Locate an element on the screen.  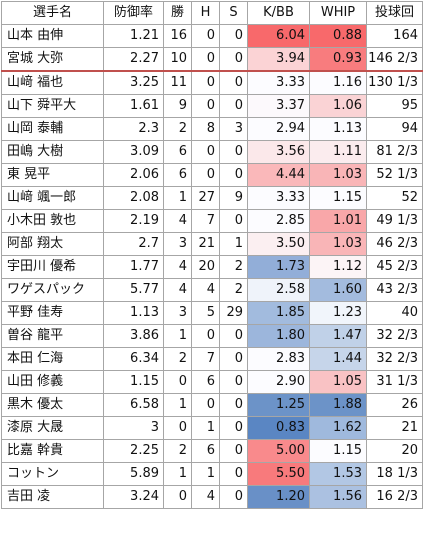
wins-cell: 16 is located at coordinates (177, 36).